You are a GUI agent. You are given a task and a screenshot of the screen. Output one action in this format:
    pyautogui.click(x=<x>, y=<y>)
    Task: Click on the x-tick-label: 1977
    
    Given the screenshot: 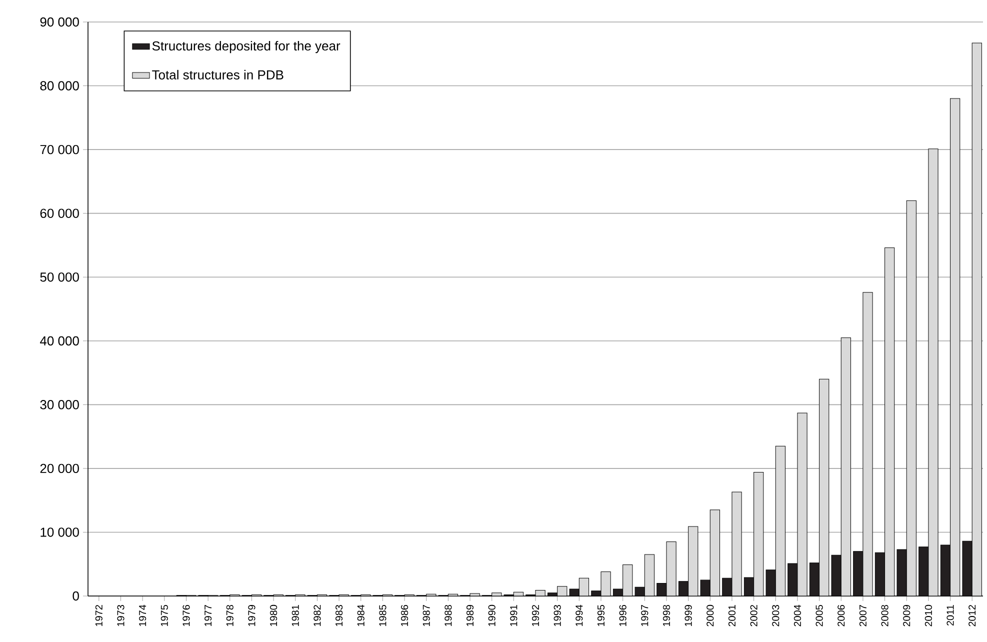 What is the action you would take?
    pyautogui.click(x=208, y=615)
    